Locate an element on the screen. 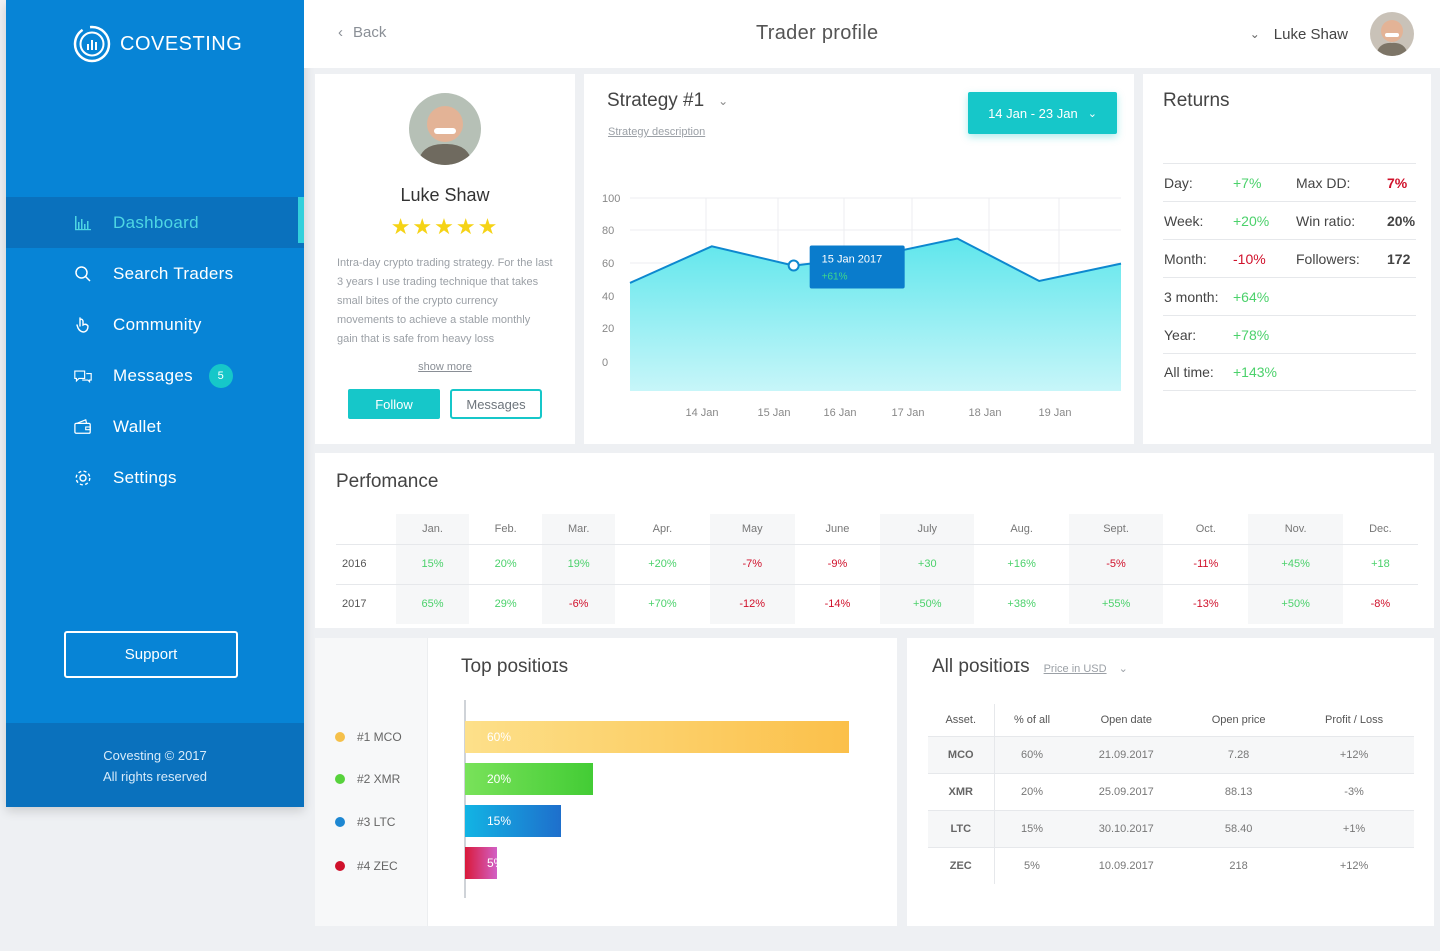 The height and width of the screenshot is (951, 1440). tooltip-box is located at coordinates (857, 267).